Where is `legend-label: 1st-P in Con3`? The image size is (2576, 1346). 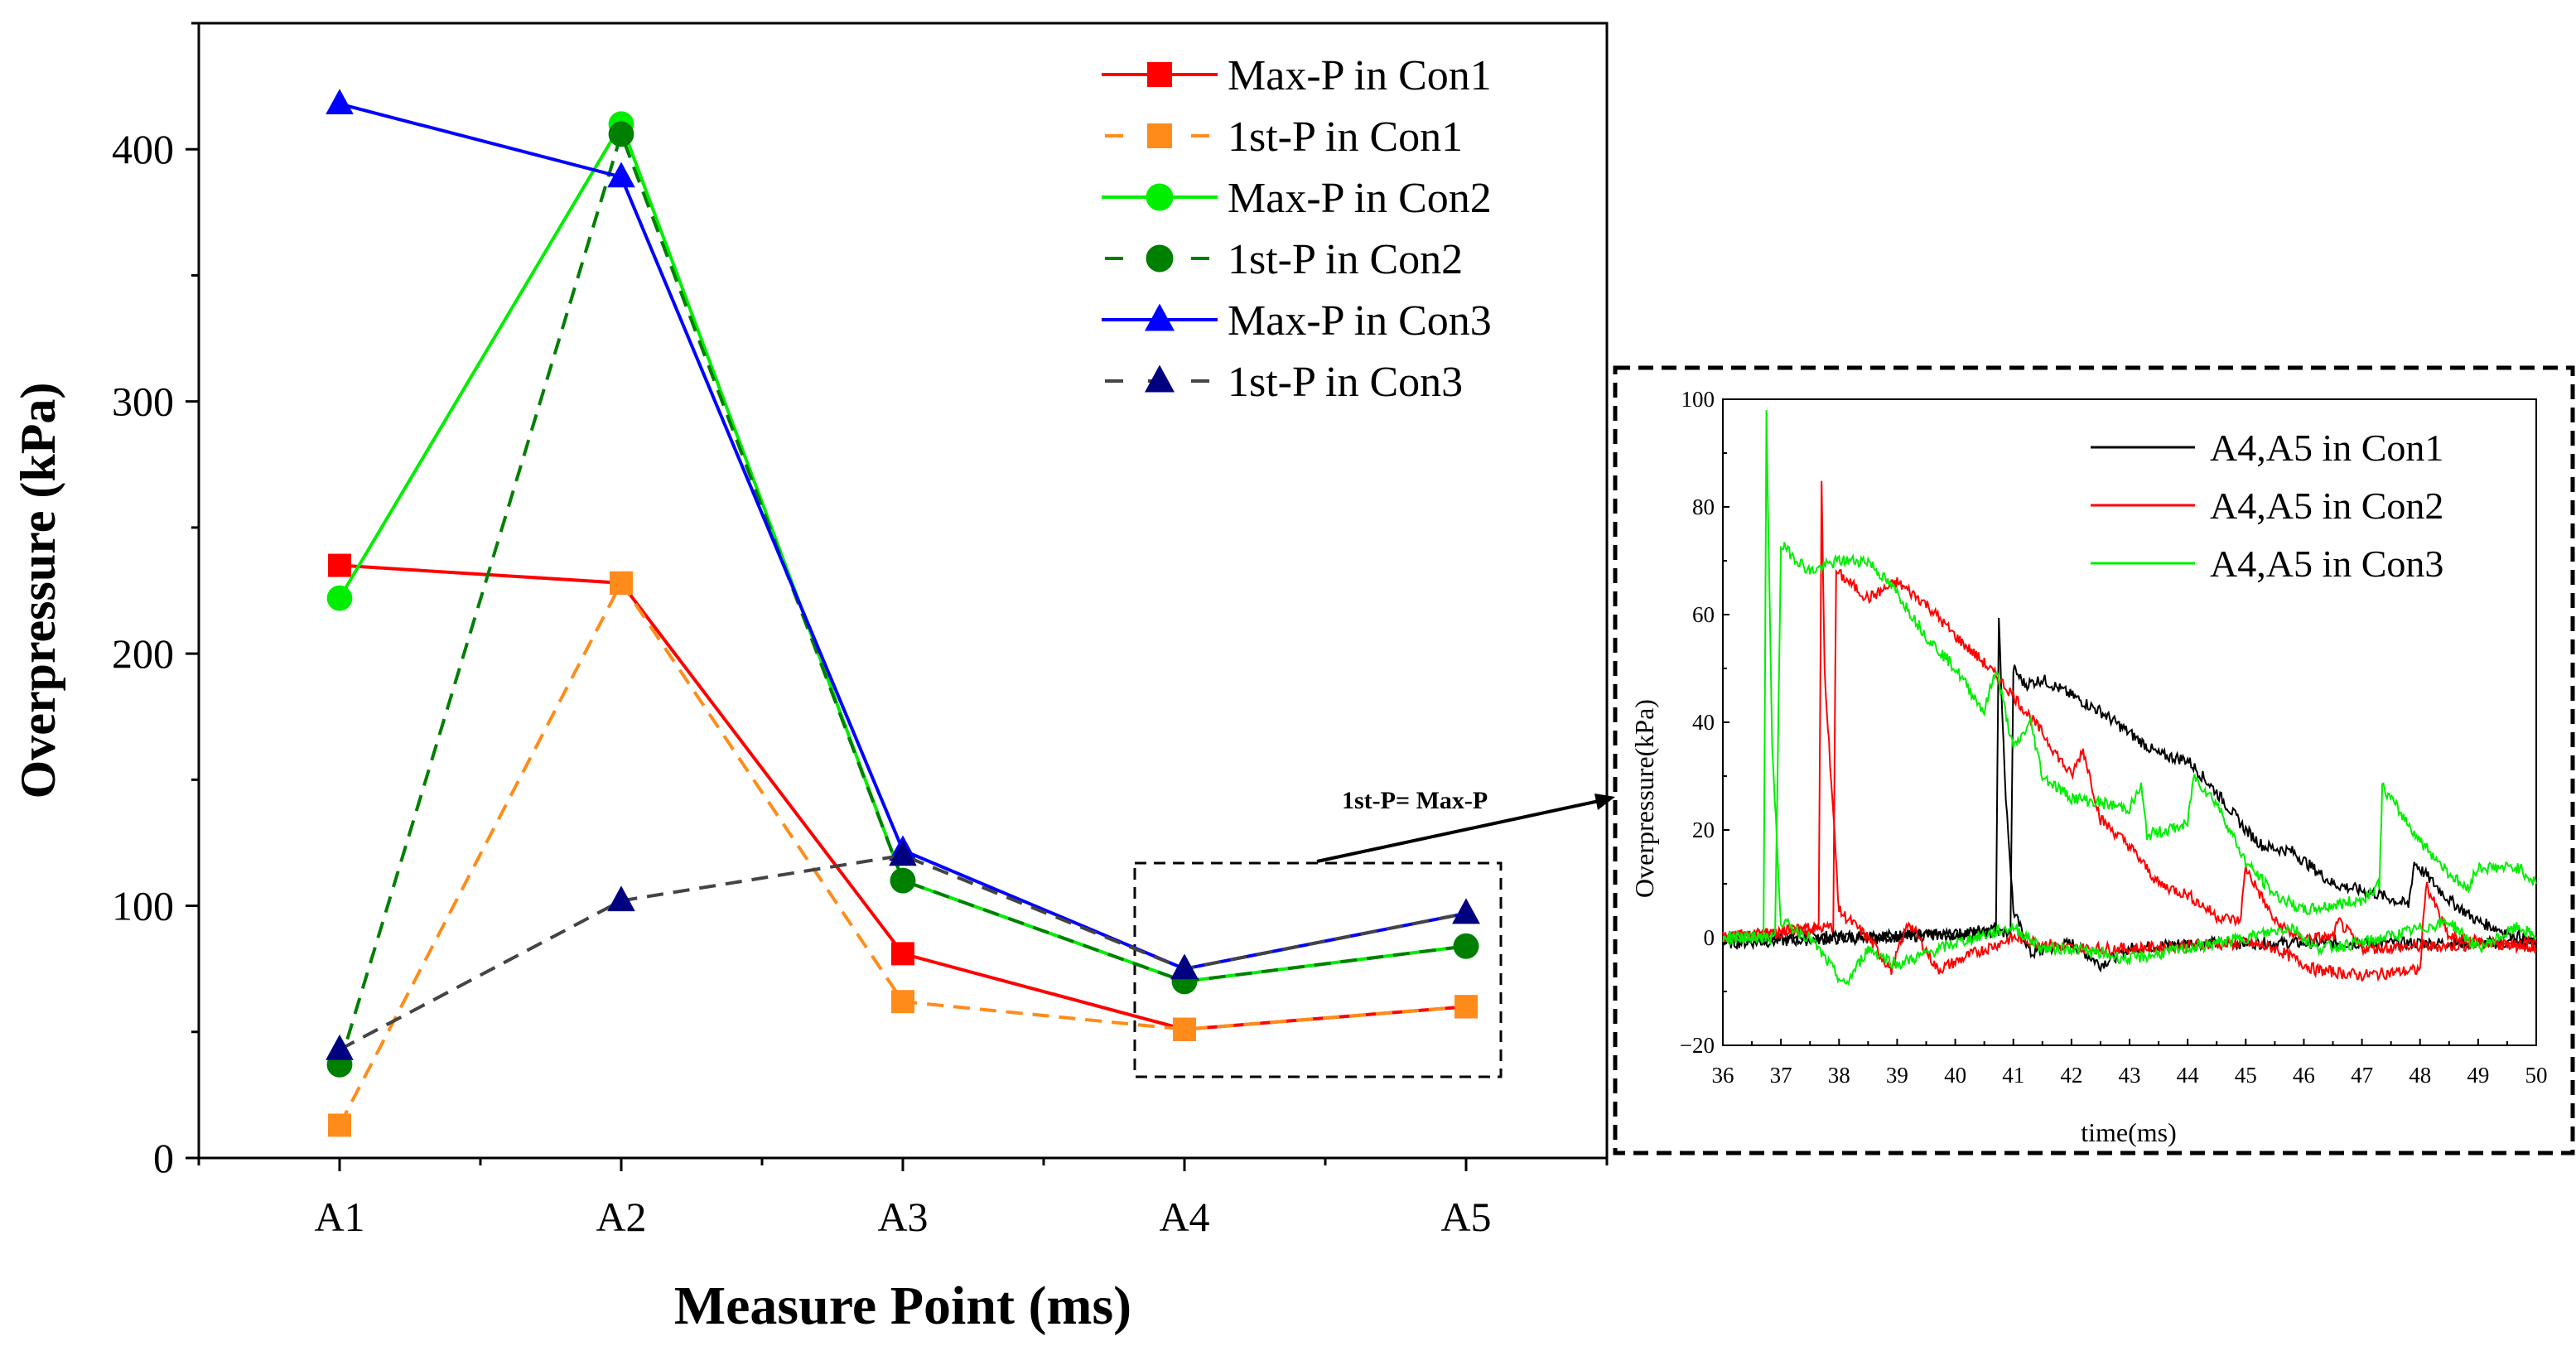
legend-label: 1st-P in Con3 is located at coordinates (1345, 382).